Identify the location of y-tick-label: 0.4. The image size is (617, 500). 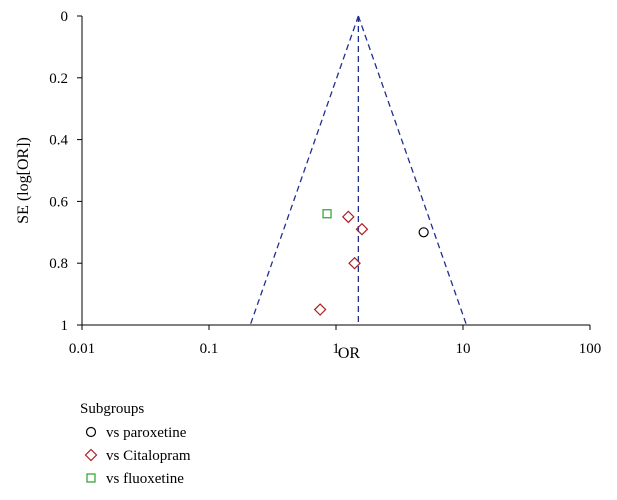
(58, 141).